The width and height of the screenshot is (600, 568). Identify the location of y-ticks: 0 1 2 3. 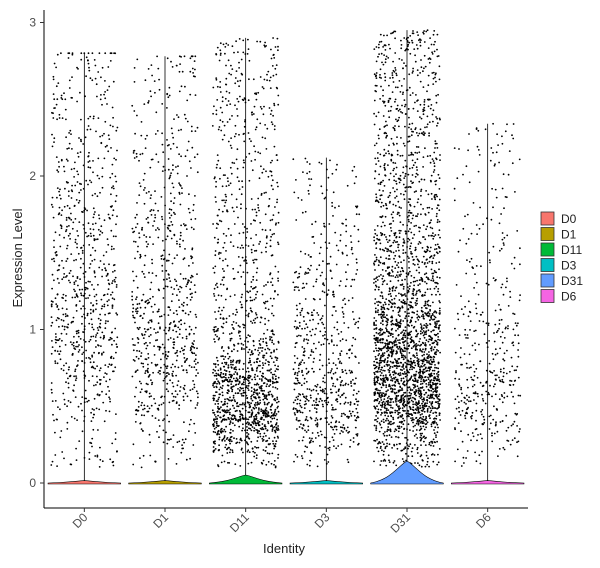
(36, 253).